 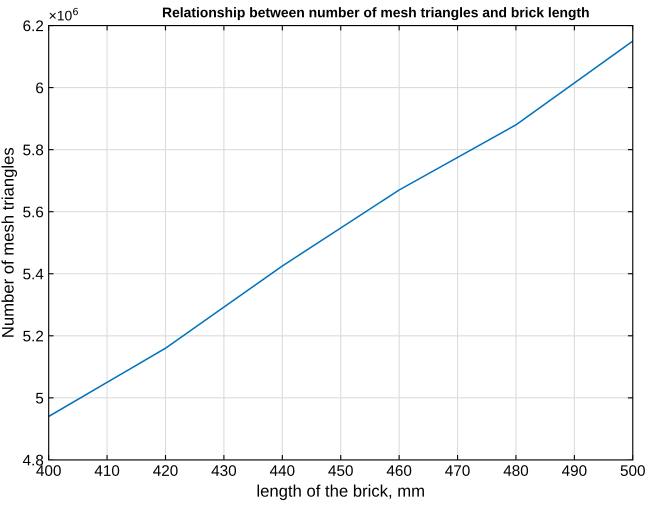 What do you see at coordinates (224, 470) in the screenshot?
I see `x-tick-label: 430` at bounding box center [224, 470].